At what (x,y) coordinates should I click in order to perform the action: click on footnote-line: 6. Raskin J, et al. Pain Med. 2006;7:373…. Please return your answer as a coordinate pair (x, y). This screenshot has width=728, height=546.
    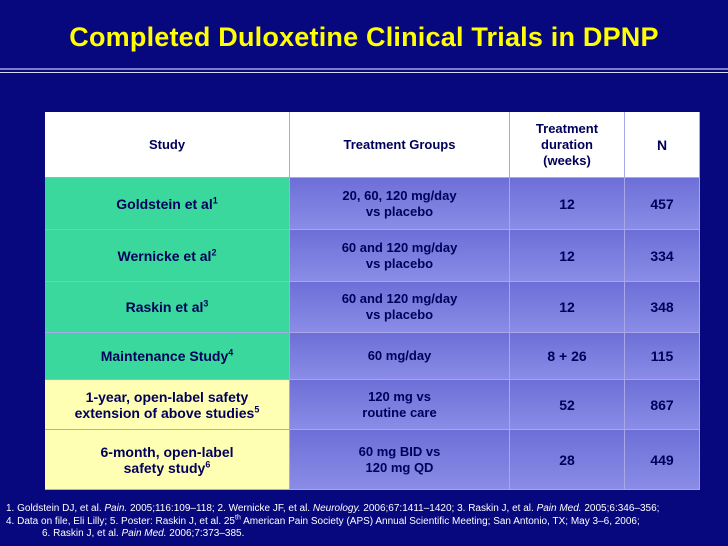
    Looking at the image, I should click on (364, 534).